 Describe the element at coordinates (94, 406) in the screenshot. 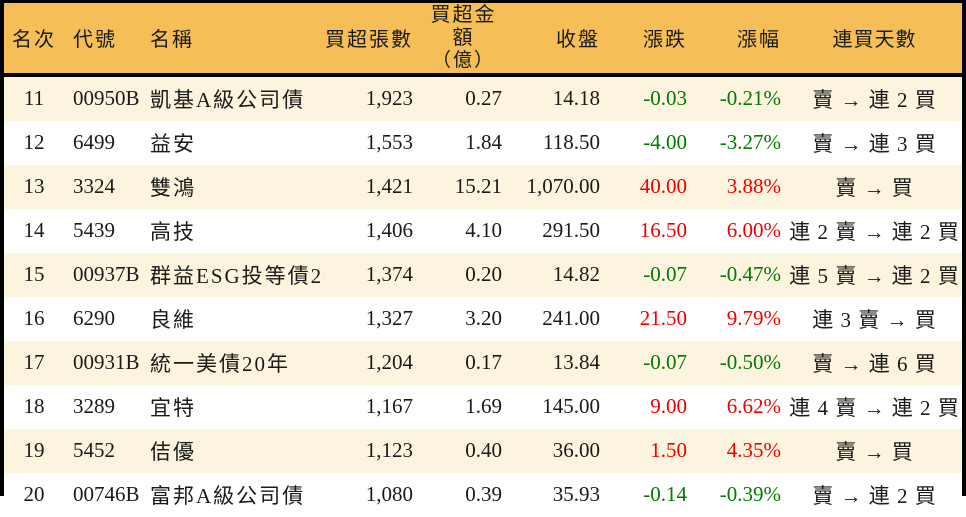

I see `cell-code: 3289` at that location.